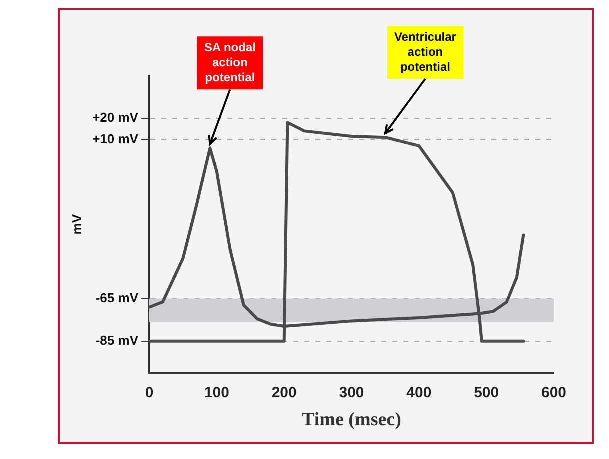 The height and width of the screenshot is (459, 609). What do you see at coordinates (230, 62) in the screenshot?
I see `annotation: SA nodal action potential` at bounding box center [230, 62].